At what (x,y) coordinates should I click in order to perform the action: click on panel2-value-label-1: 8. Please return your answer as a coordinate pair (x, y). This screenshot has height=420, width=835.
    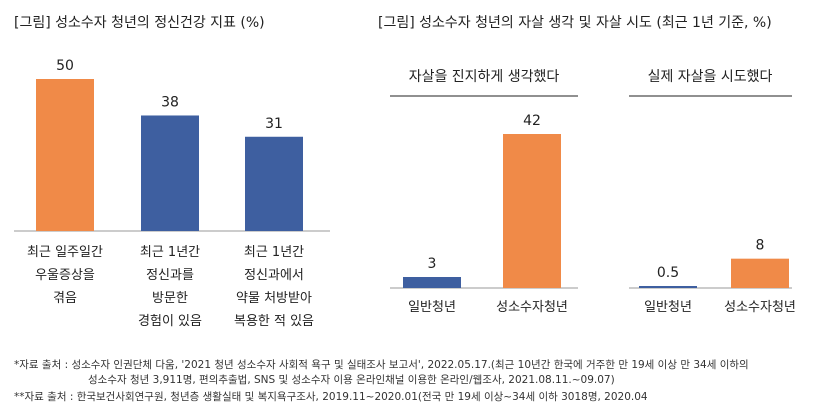
    Looking at the image, I should click on (760, 246).